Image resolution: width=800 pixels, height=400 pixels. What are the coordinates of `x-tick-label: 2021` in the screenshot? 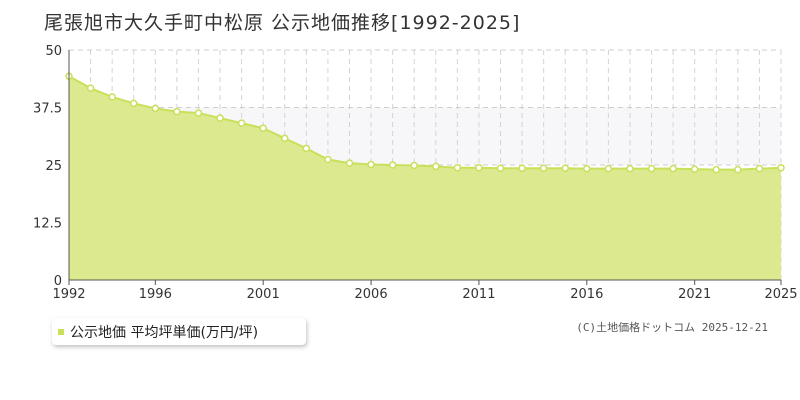 It's located at (694, 294).